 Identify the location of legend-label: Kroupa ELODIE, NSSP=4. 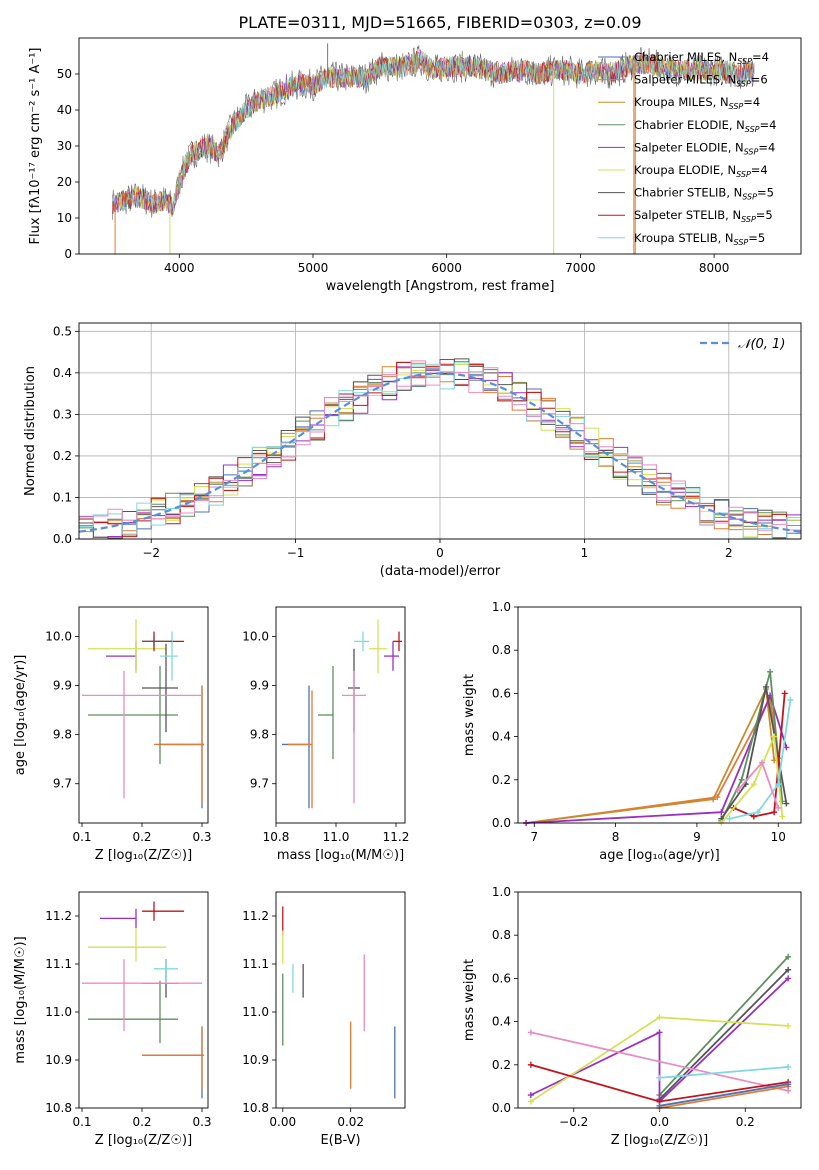
(701, 171).